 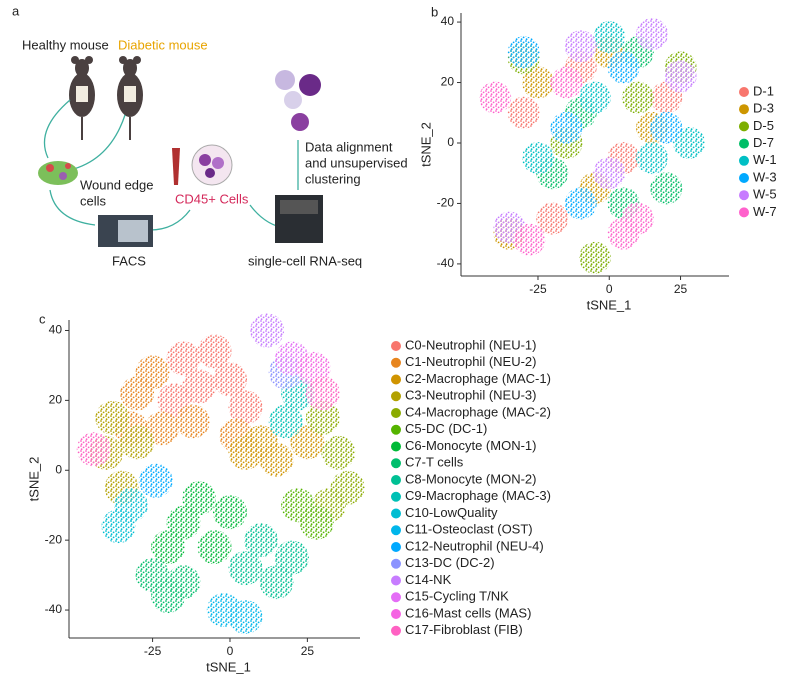 I want to click on legend-label: C0-Neutrophil (NEU-1), so click(x=470, y=344).